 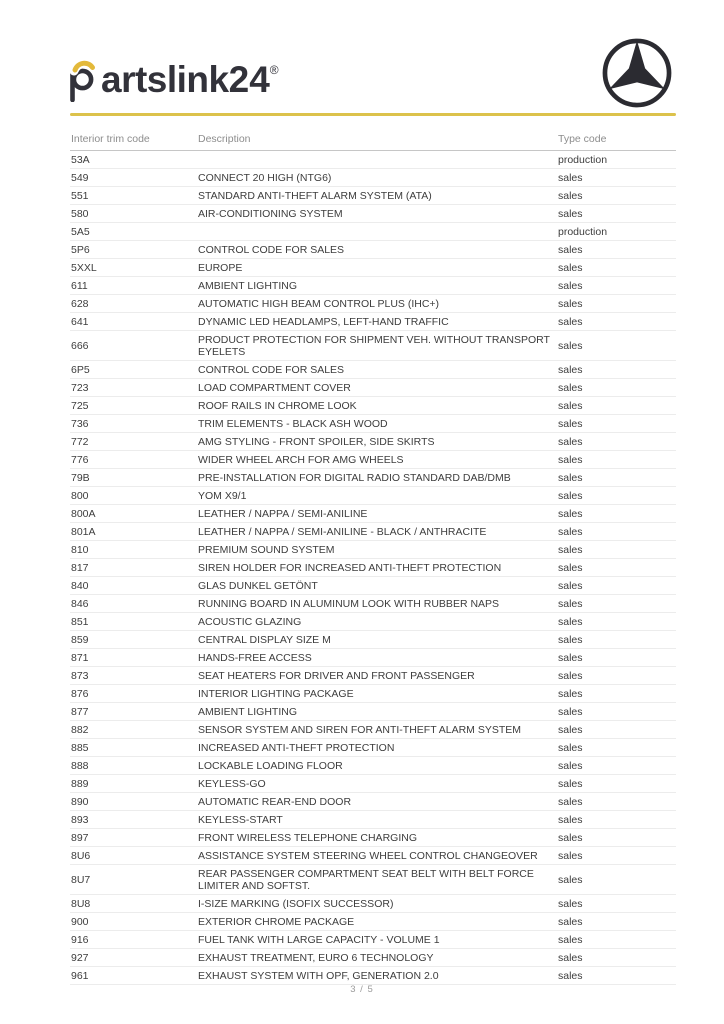 I want to click on mercedes-star-icon, so click(x=637, y=73).